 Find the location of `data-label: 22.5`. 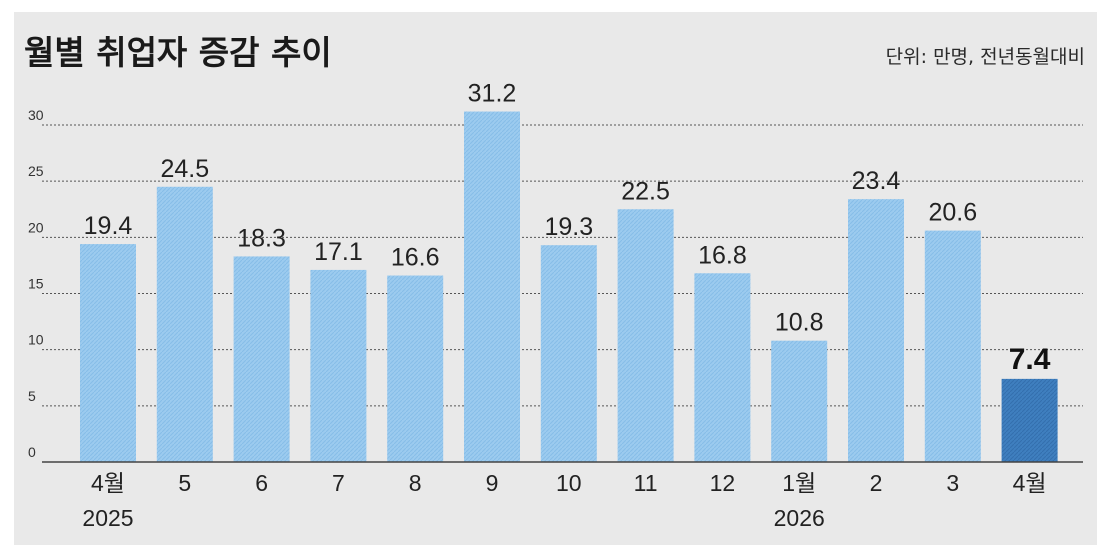

data-label: 22.5 is located at coordinates (645, 191).